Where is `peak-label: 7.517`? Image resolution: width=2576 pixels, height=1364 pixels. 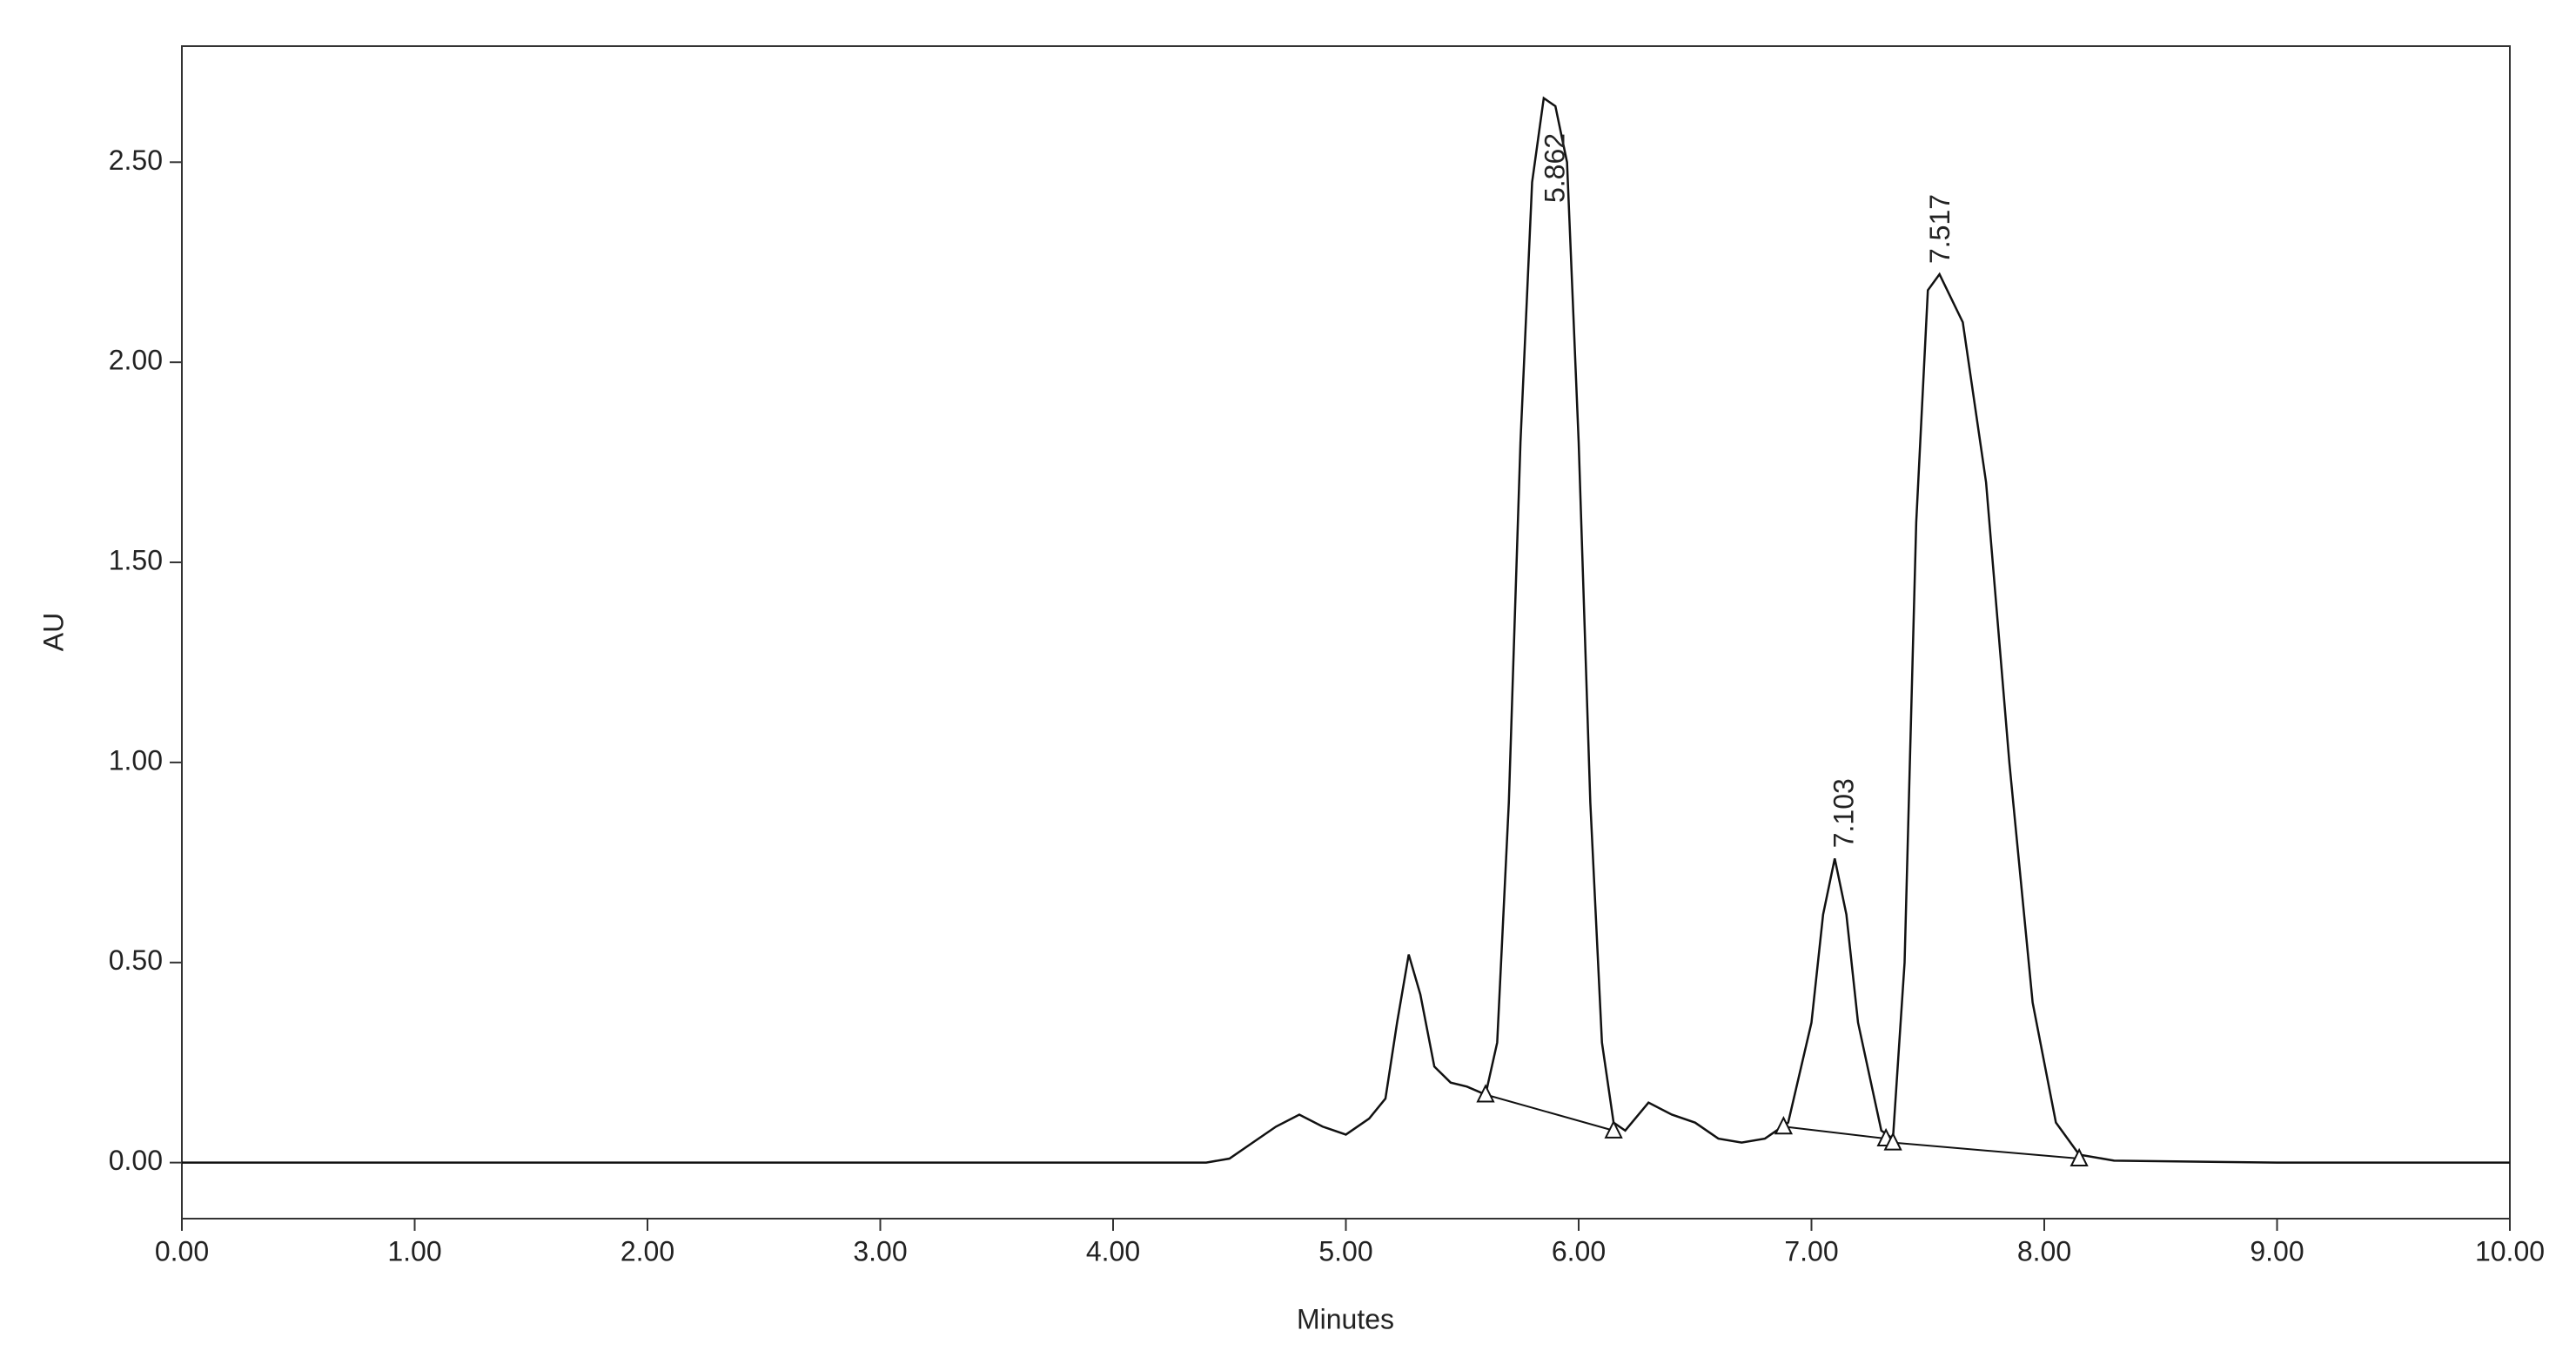
peak-label: 7.517 is located at coordinates (1939, 229).